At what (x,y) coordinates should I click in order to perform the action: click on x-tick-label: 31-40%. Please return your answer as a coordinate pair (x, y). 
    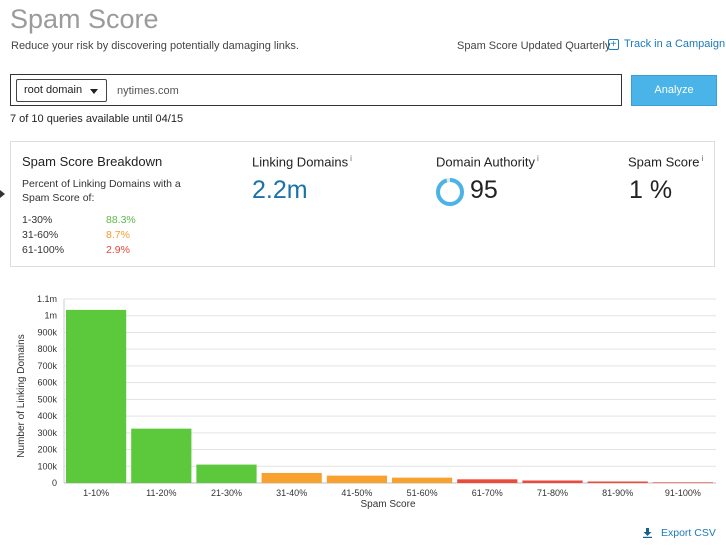
    Looking at the image, I should click on (291, 493).